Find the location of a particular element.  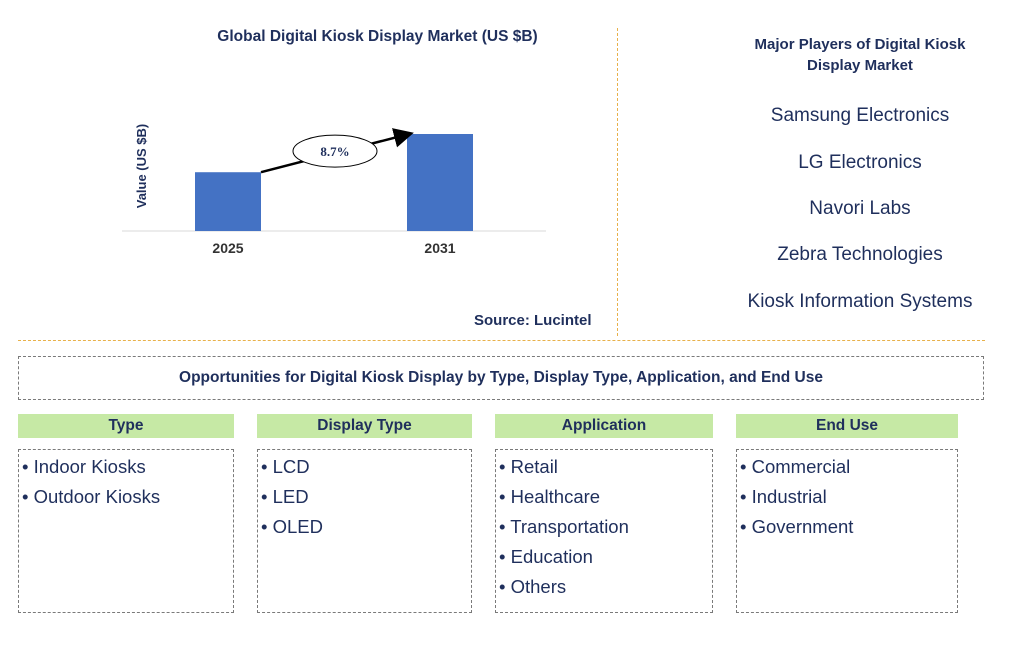

list-item: • Healthcare is located at coordinates (550, 496).